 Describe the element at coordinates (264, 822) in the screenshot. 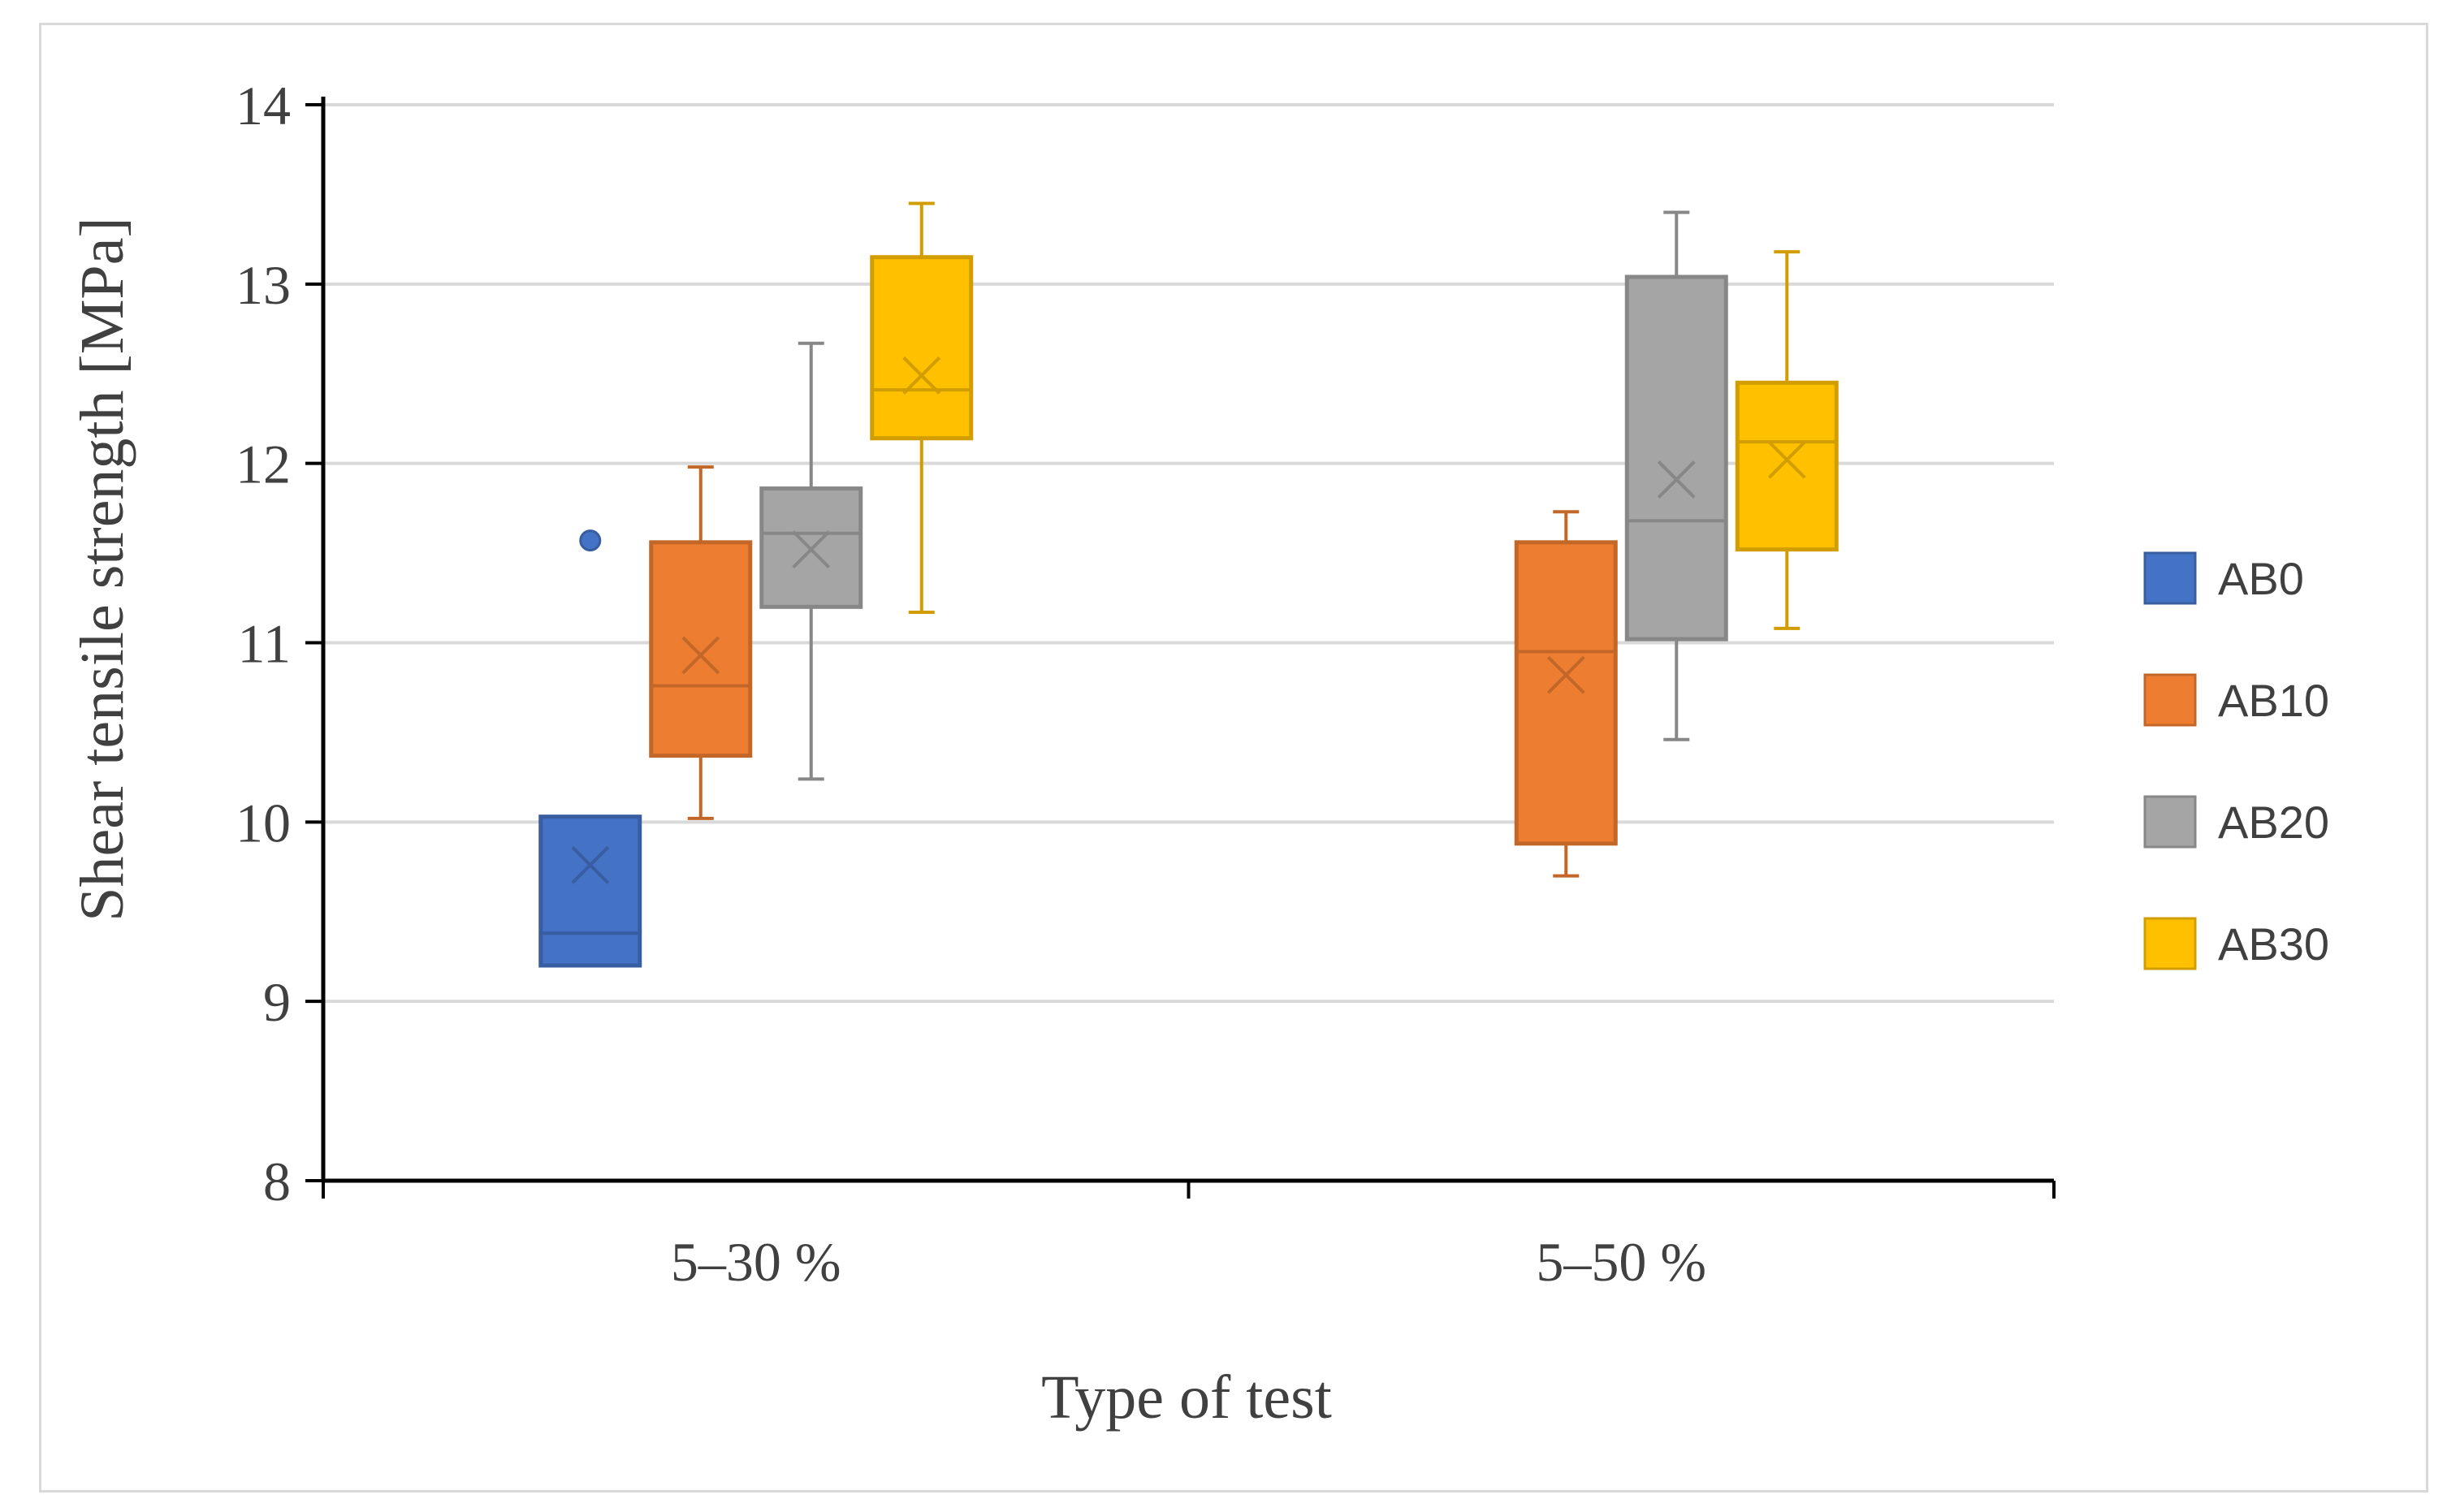

I see `y-tick-label: 10` at that location.